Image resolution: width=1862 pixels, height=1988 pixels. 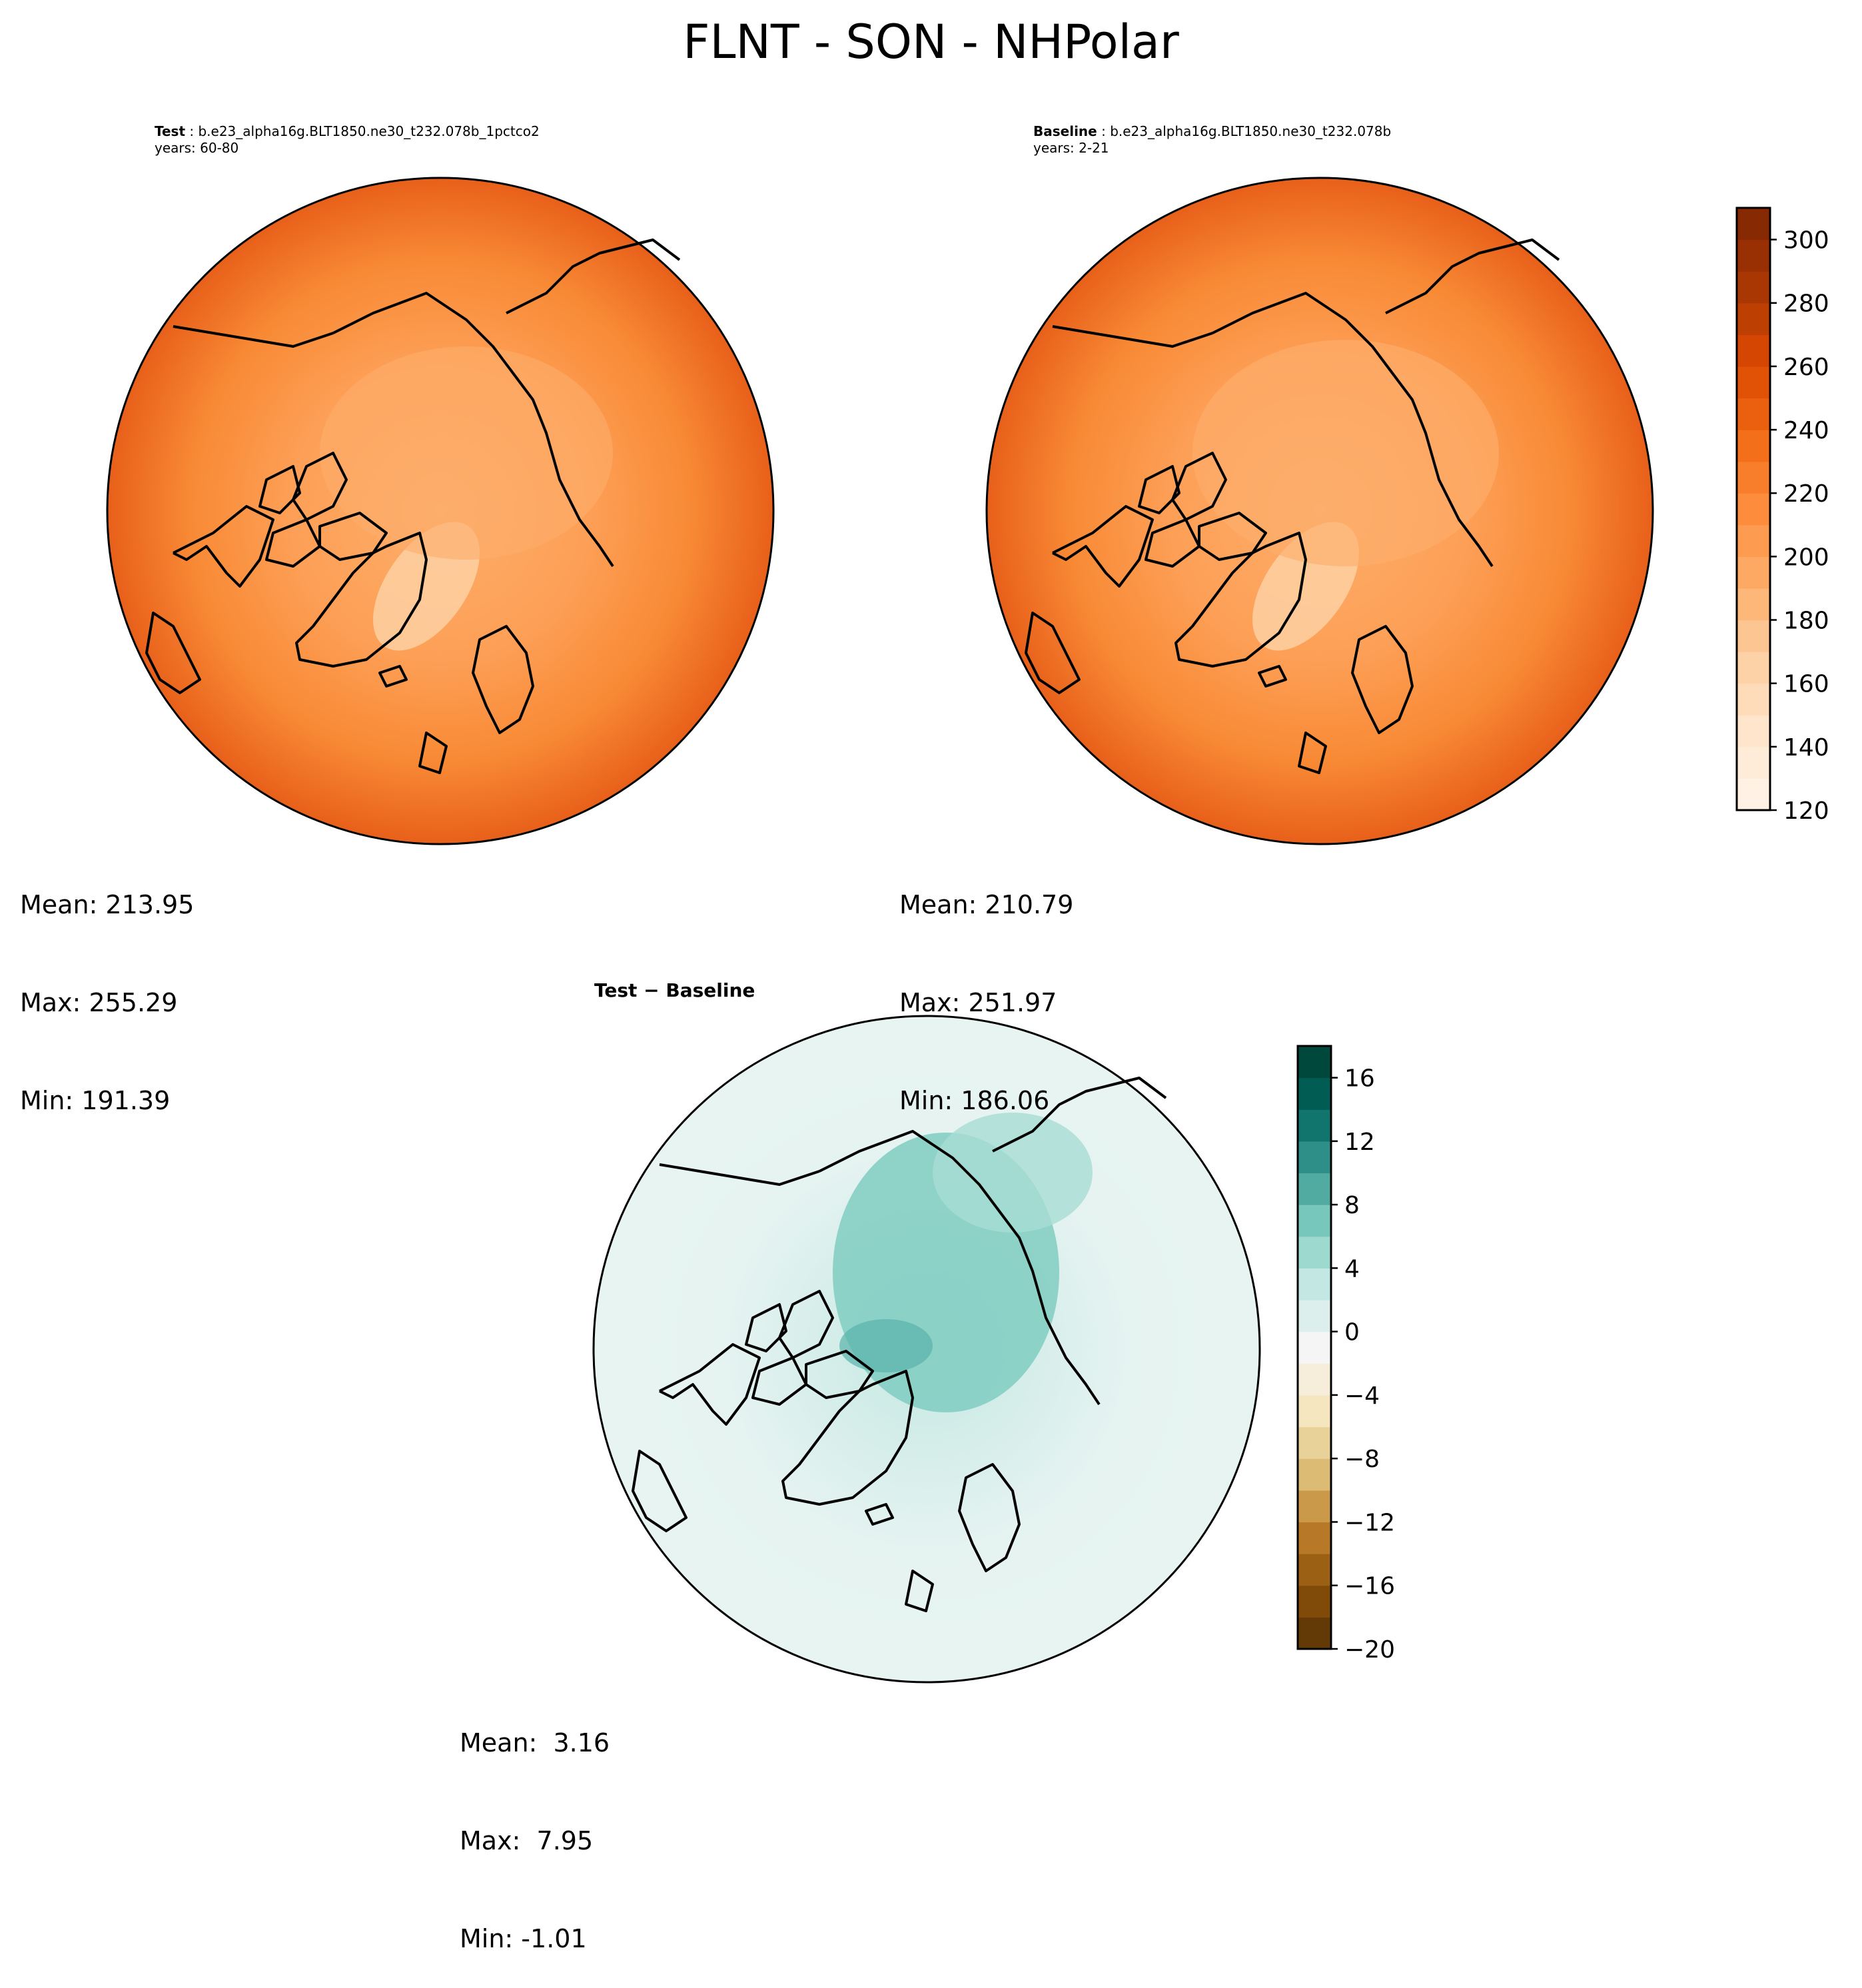 I want to click on test-mean: Mean: 213.95, so click(x=107, y=905).